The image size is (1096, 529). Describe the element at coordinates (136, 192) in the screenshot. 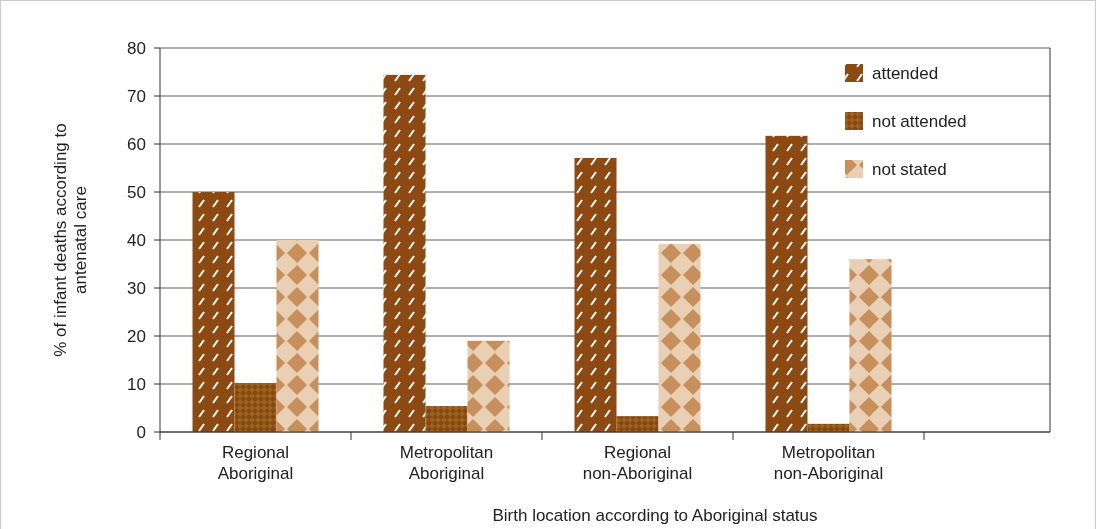

I see `y-tick-label: 50` at that location.